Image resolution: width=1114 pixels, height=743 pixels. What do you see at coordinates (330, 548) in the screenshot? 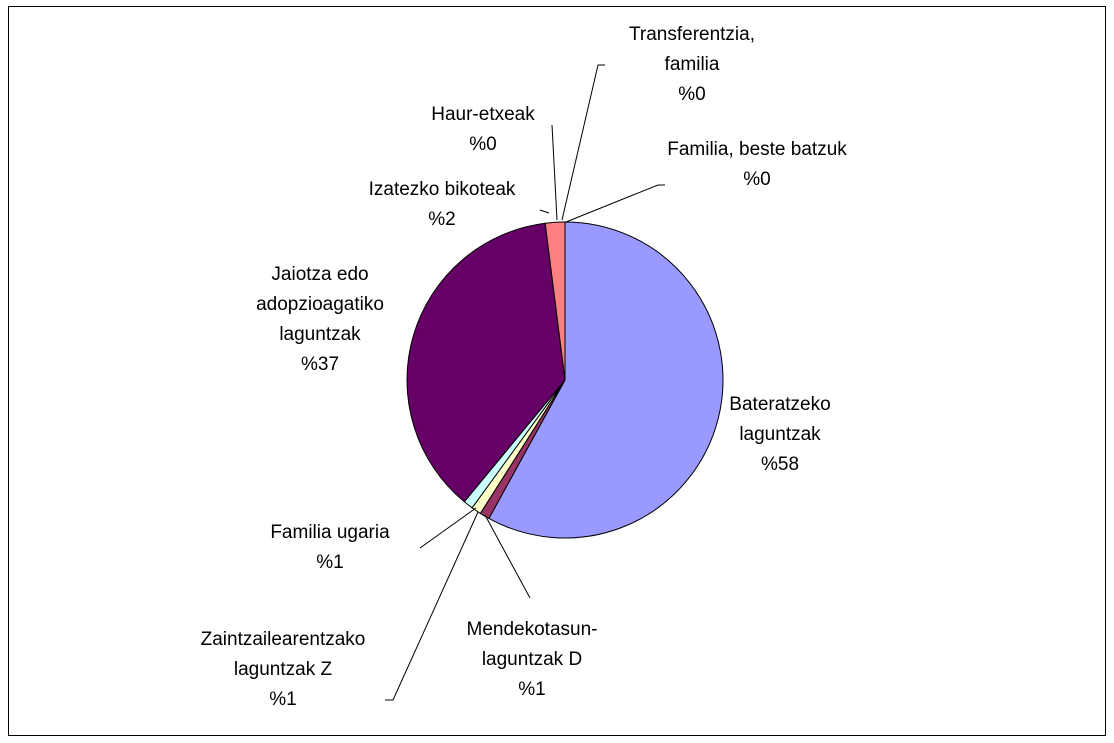
I see `slice-label: Familia ugaria %1` at bounding box center [330, 548].